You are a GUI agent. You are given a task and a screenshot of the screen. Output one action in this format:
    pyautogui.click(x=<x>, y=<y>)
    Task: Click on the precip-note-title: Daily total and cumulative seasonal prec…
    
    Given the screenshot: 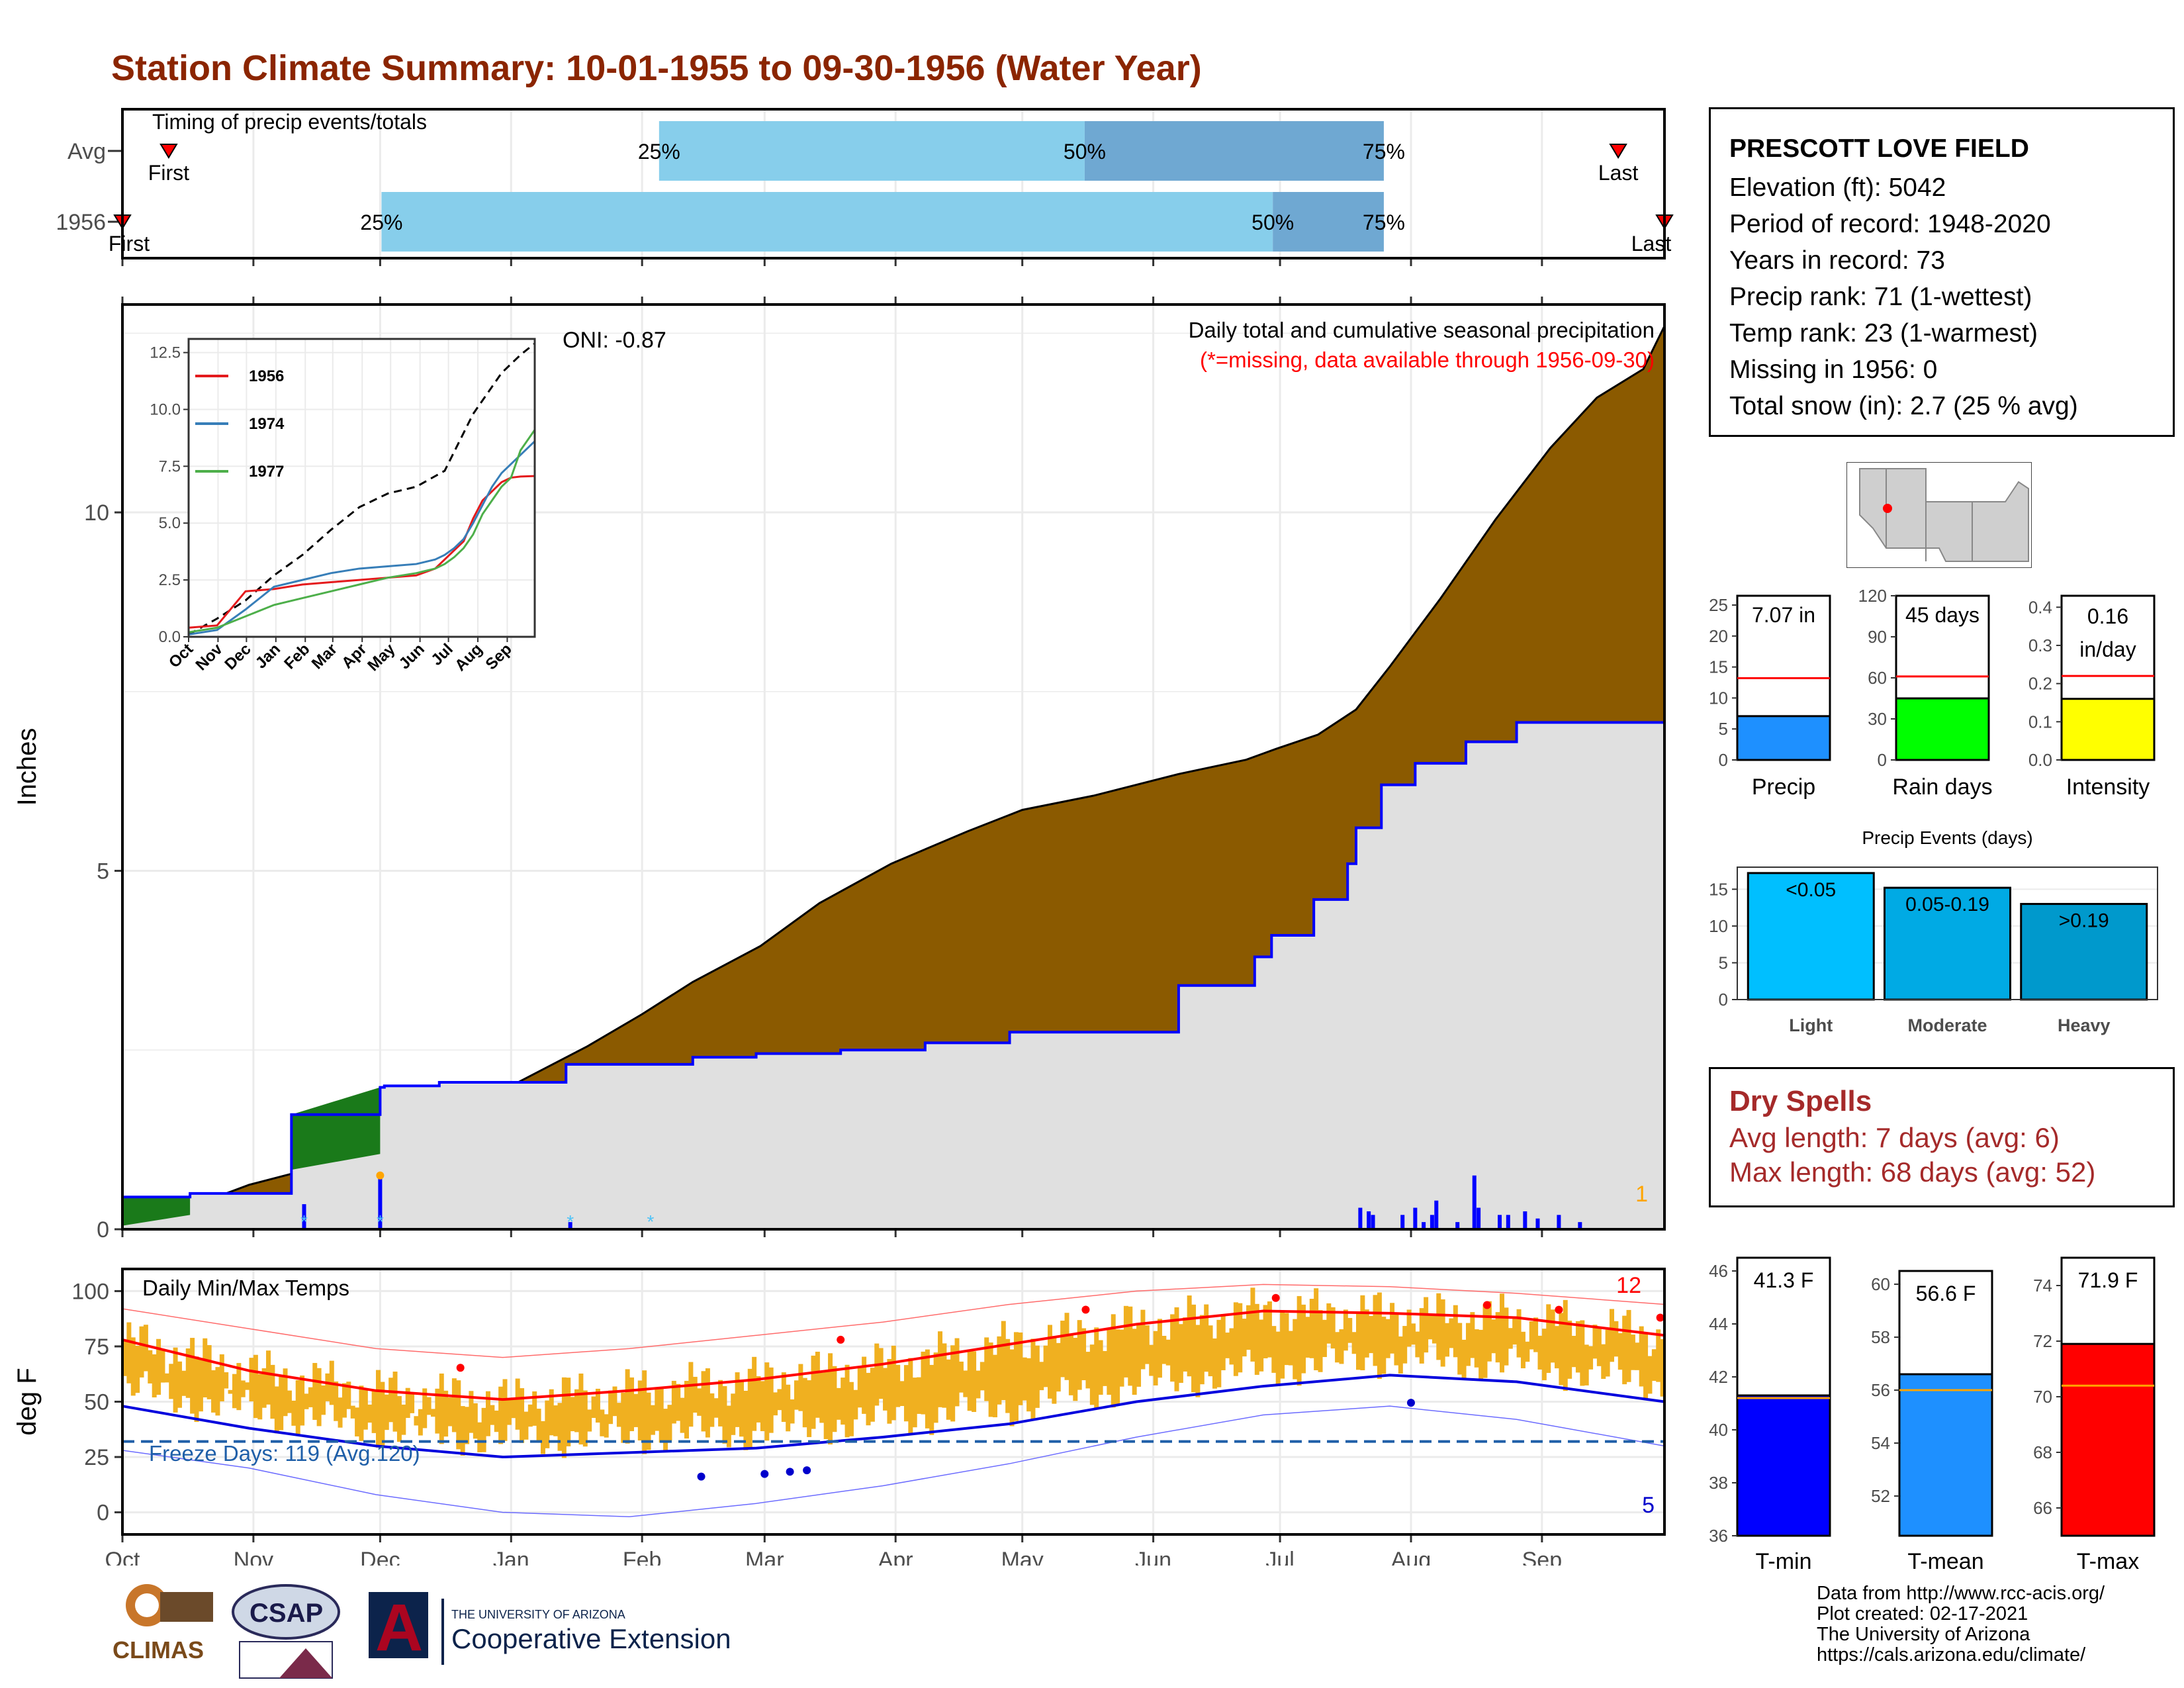 What is the action you would take?
    pyautogui.click(x=1422, y=330)
    